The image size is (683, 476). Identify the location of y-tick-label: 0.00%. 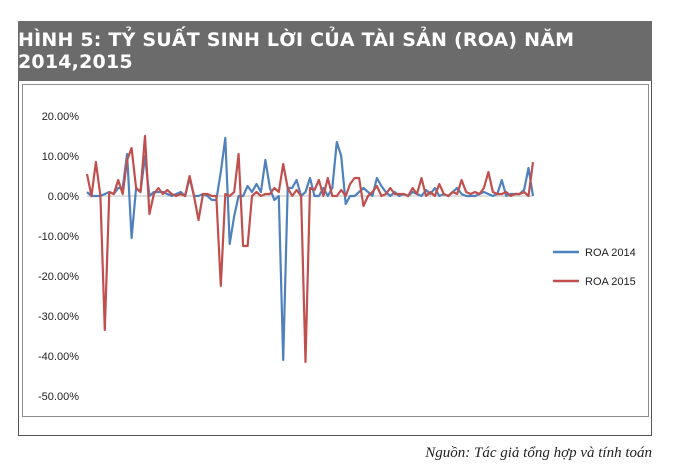
(63, 197).